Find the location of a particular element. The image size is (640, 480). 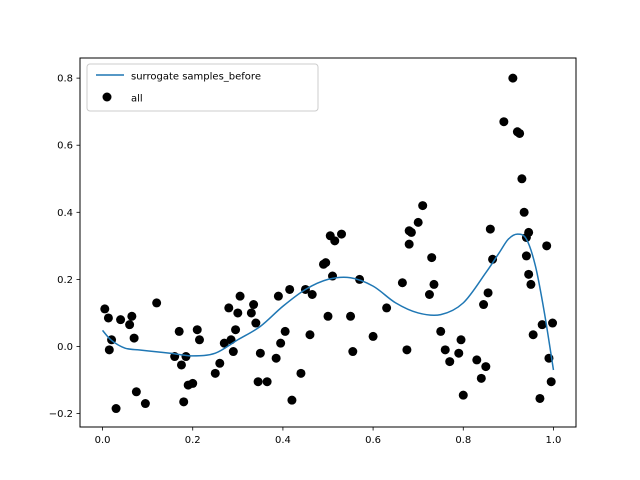

x-tick-label: 1.0 is located at coordinates (554, 440).